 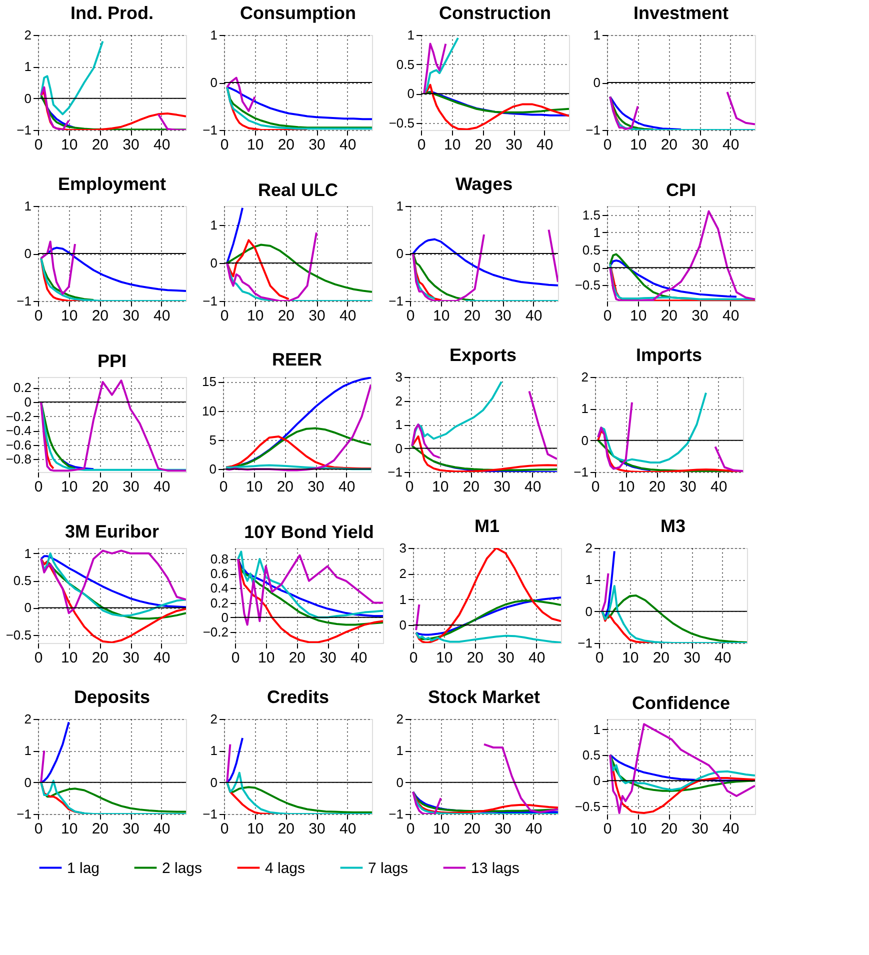 What do you see at coordinates (495, 868) in the screenshot?
I see `legend-label: 13 lags` at bounding box center [495, 868].